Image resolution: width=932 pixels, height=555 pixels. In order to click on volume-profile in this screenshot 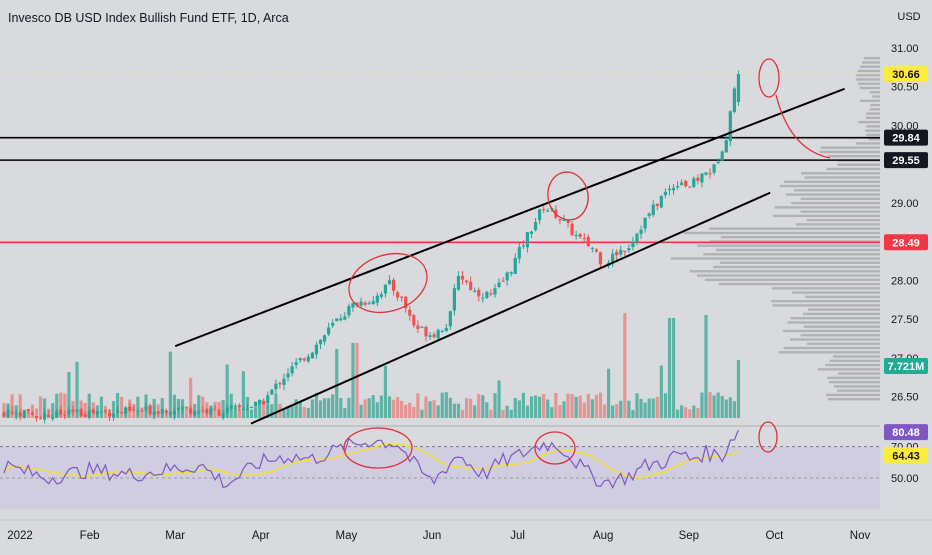, I will do `click(775, 228)`.